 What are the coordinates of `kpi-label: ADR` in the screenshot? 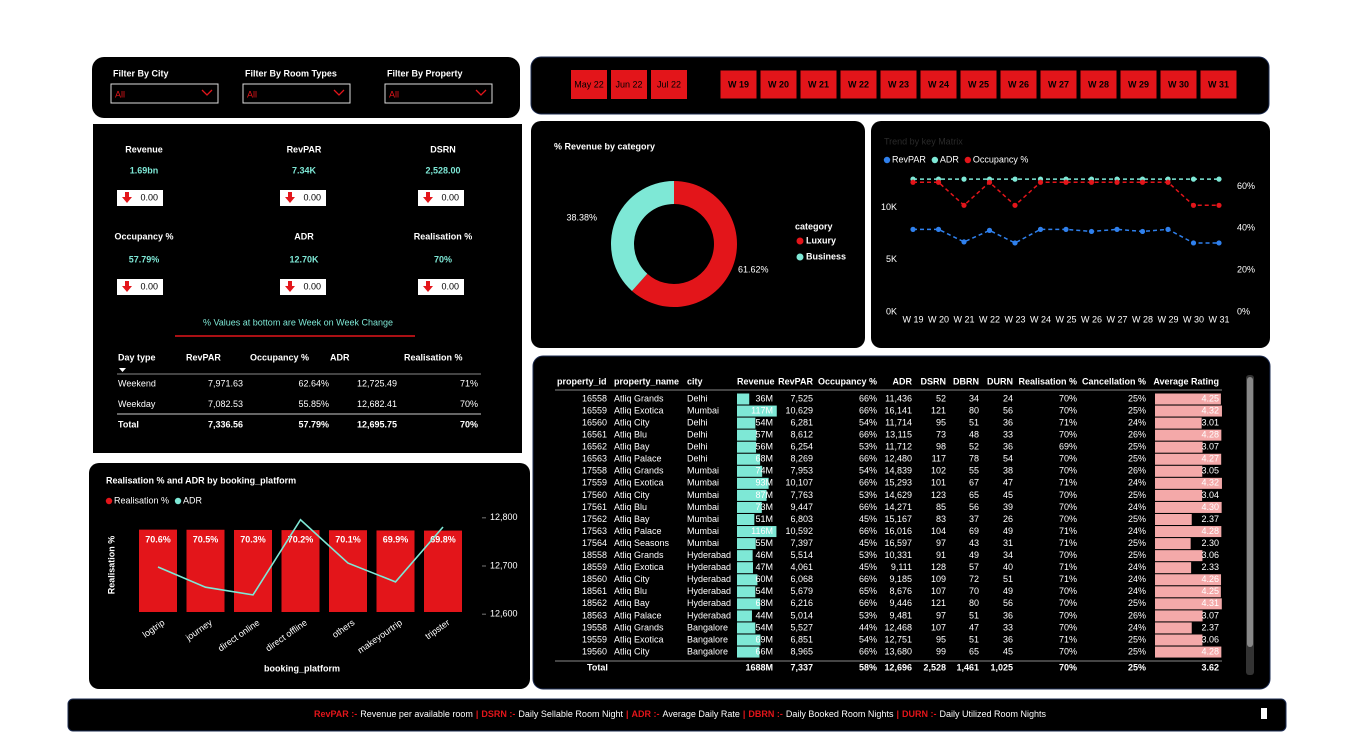 It's located at (304, 236).